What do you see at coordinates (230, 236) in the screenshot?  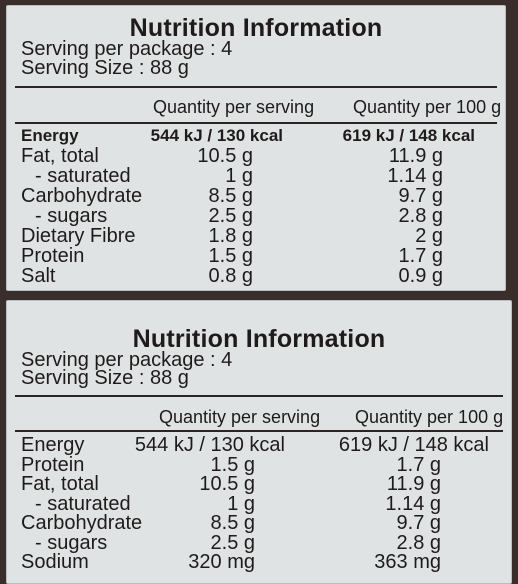 I see `per-serving-value: 1.8 g` at bounding box center [230, 236].